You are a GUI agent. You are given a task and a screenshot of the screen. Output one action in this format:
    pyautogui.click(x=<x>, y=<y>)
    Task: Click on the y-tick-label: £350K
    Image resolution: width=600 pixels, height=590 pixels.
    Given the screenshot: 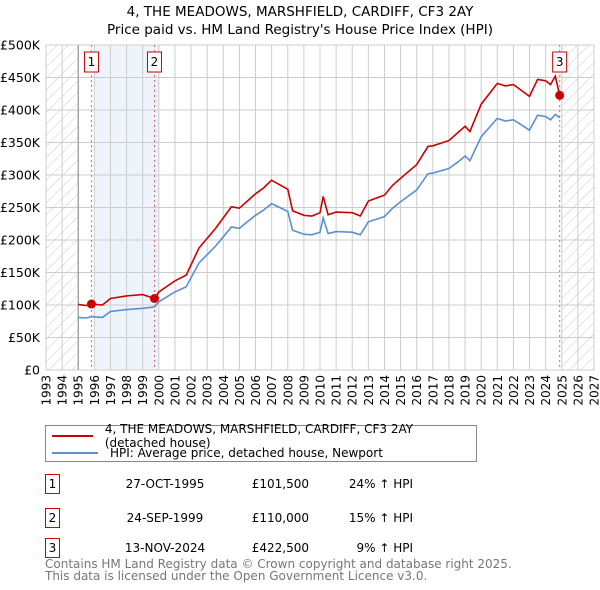 What is the action you would take?
    pyautogui.click(x=20, y=142)
    